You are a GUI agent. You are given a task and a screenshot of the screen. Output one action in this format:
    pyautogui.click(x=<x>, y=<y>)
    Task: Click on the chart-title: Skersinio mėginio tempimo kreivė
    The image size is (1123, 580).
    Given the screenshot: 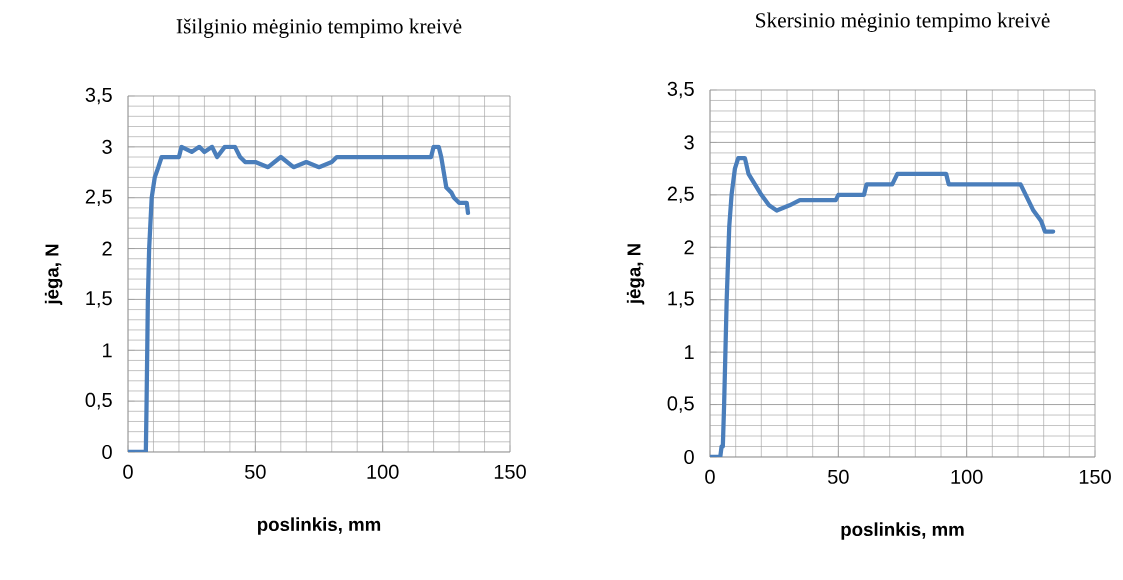 What is the action you would take?
    pyautogui.click(x=903, y=22)
    